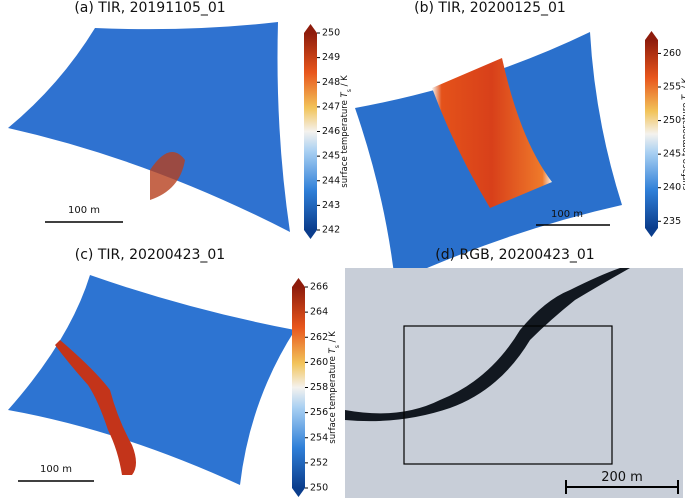 The width and height of the screenshot is (685, 504). What do you see at coordinates (331, 82) in the screenshot?
I see `colorbar-tick-label: 248` at bounding box center [331, 82].